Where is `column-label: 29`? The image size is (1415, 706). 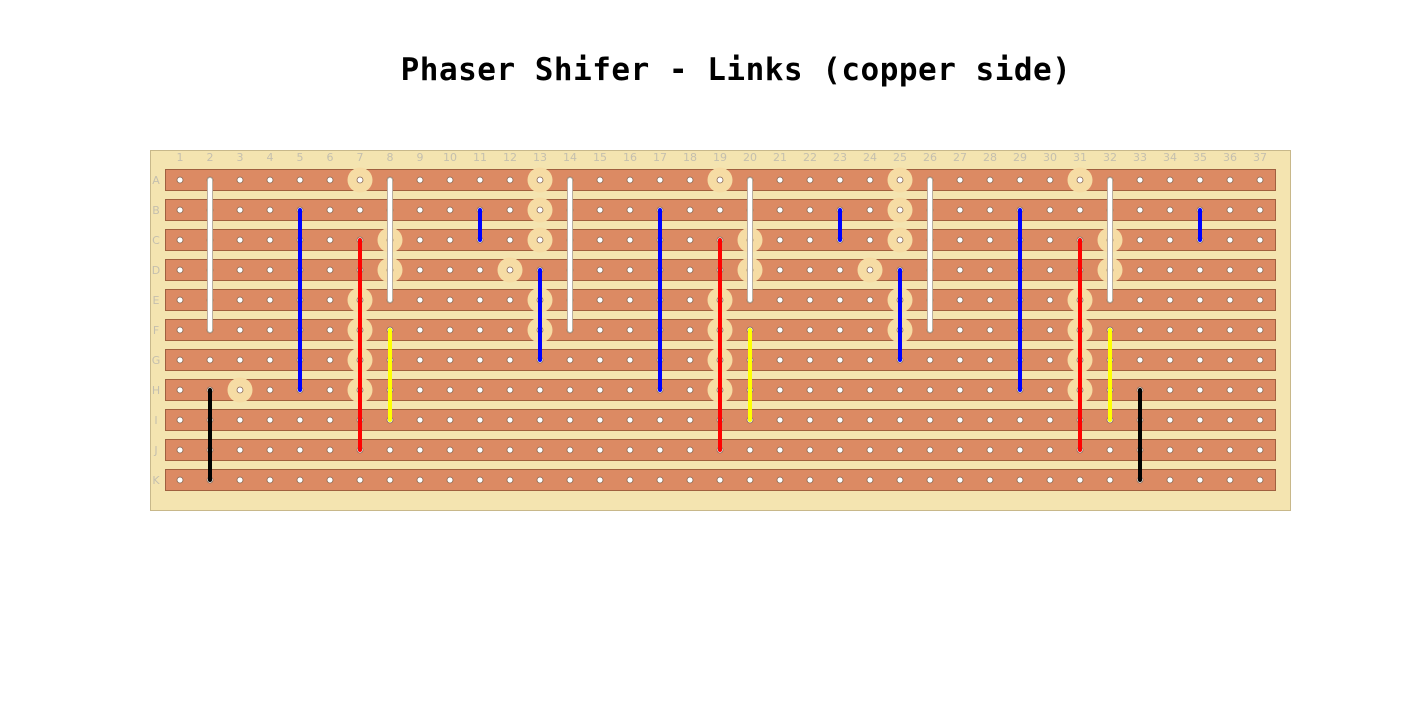
column-label: 29 is located at coordinates (1020, 157).